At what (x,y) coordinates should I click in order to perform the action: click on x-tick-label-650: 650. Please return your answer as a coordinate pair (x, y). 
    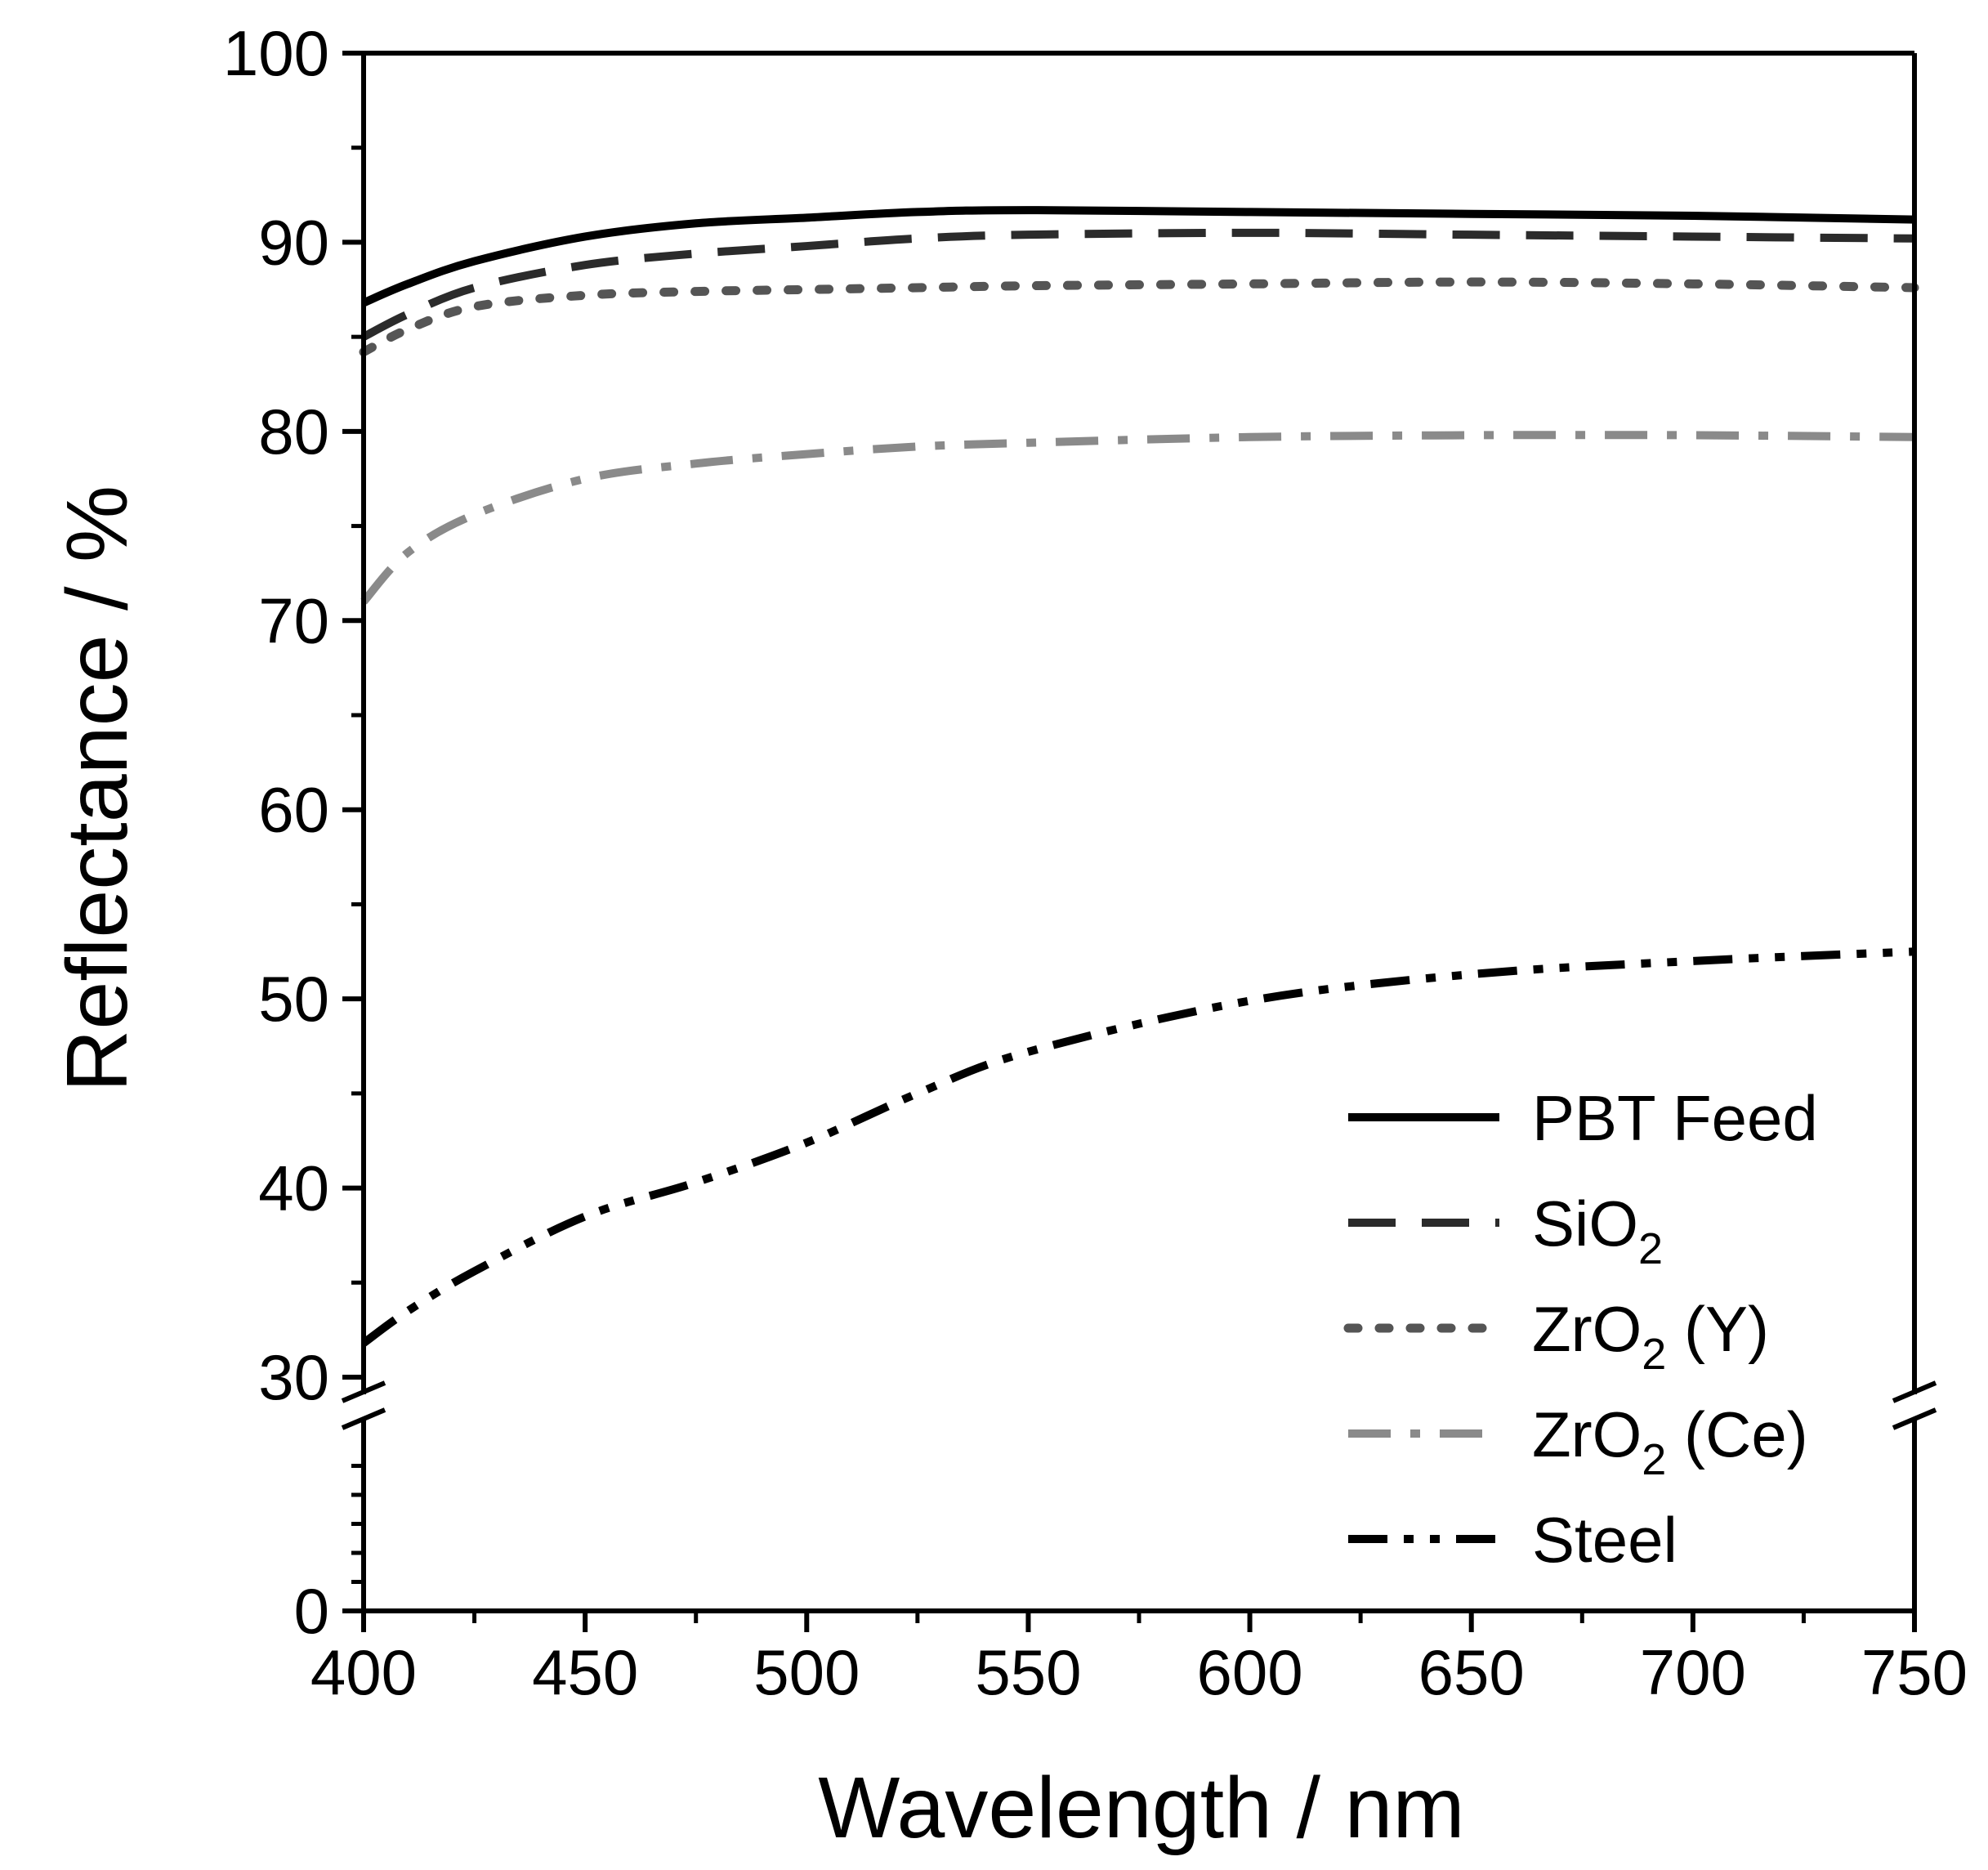
    Looking at the image, I should click on (1471, 1672).